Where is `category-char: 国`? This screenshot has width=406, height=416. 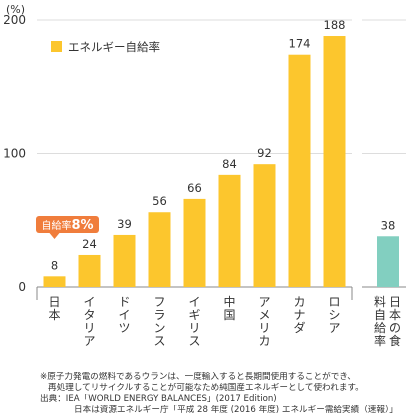
category-char: 国 is located at coordinates (229, 315).